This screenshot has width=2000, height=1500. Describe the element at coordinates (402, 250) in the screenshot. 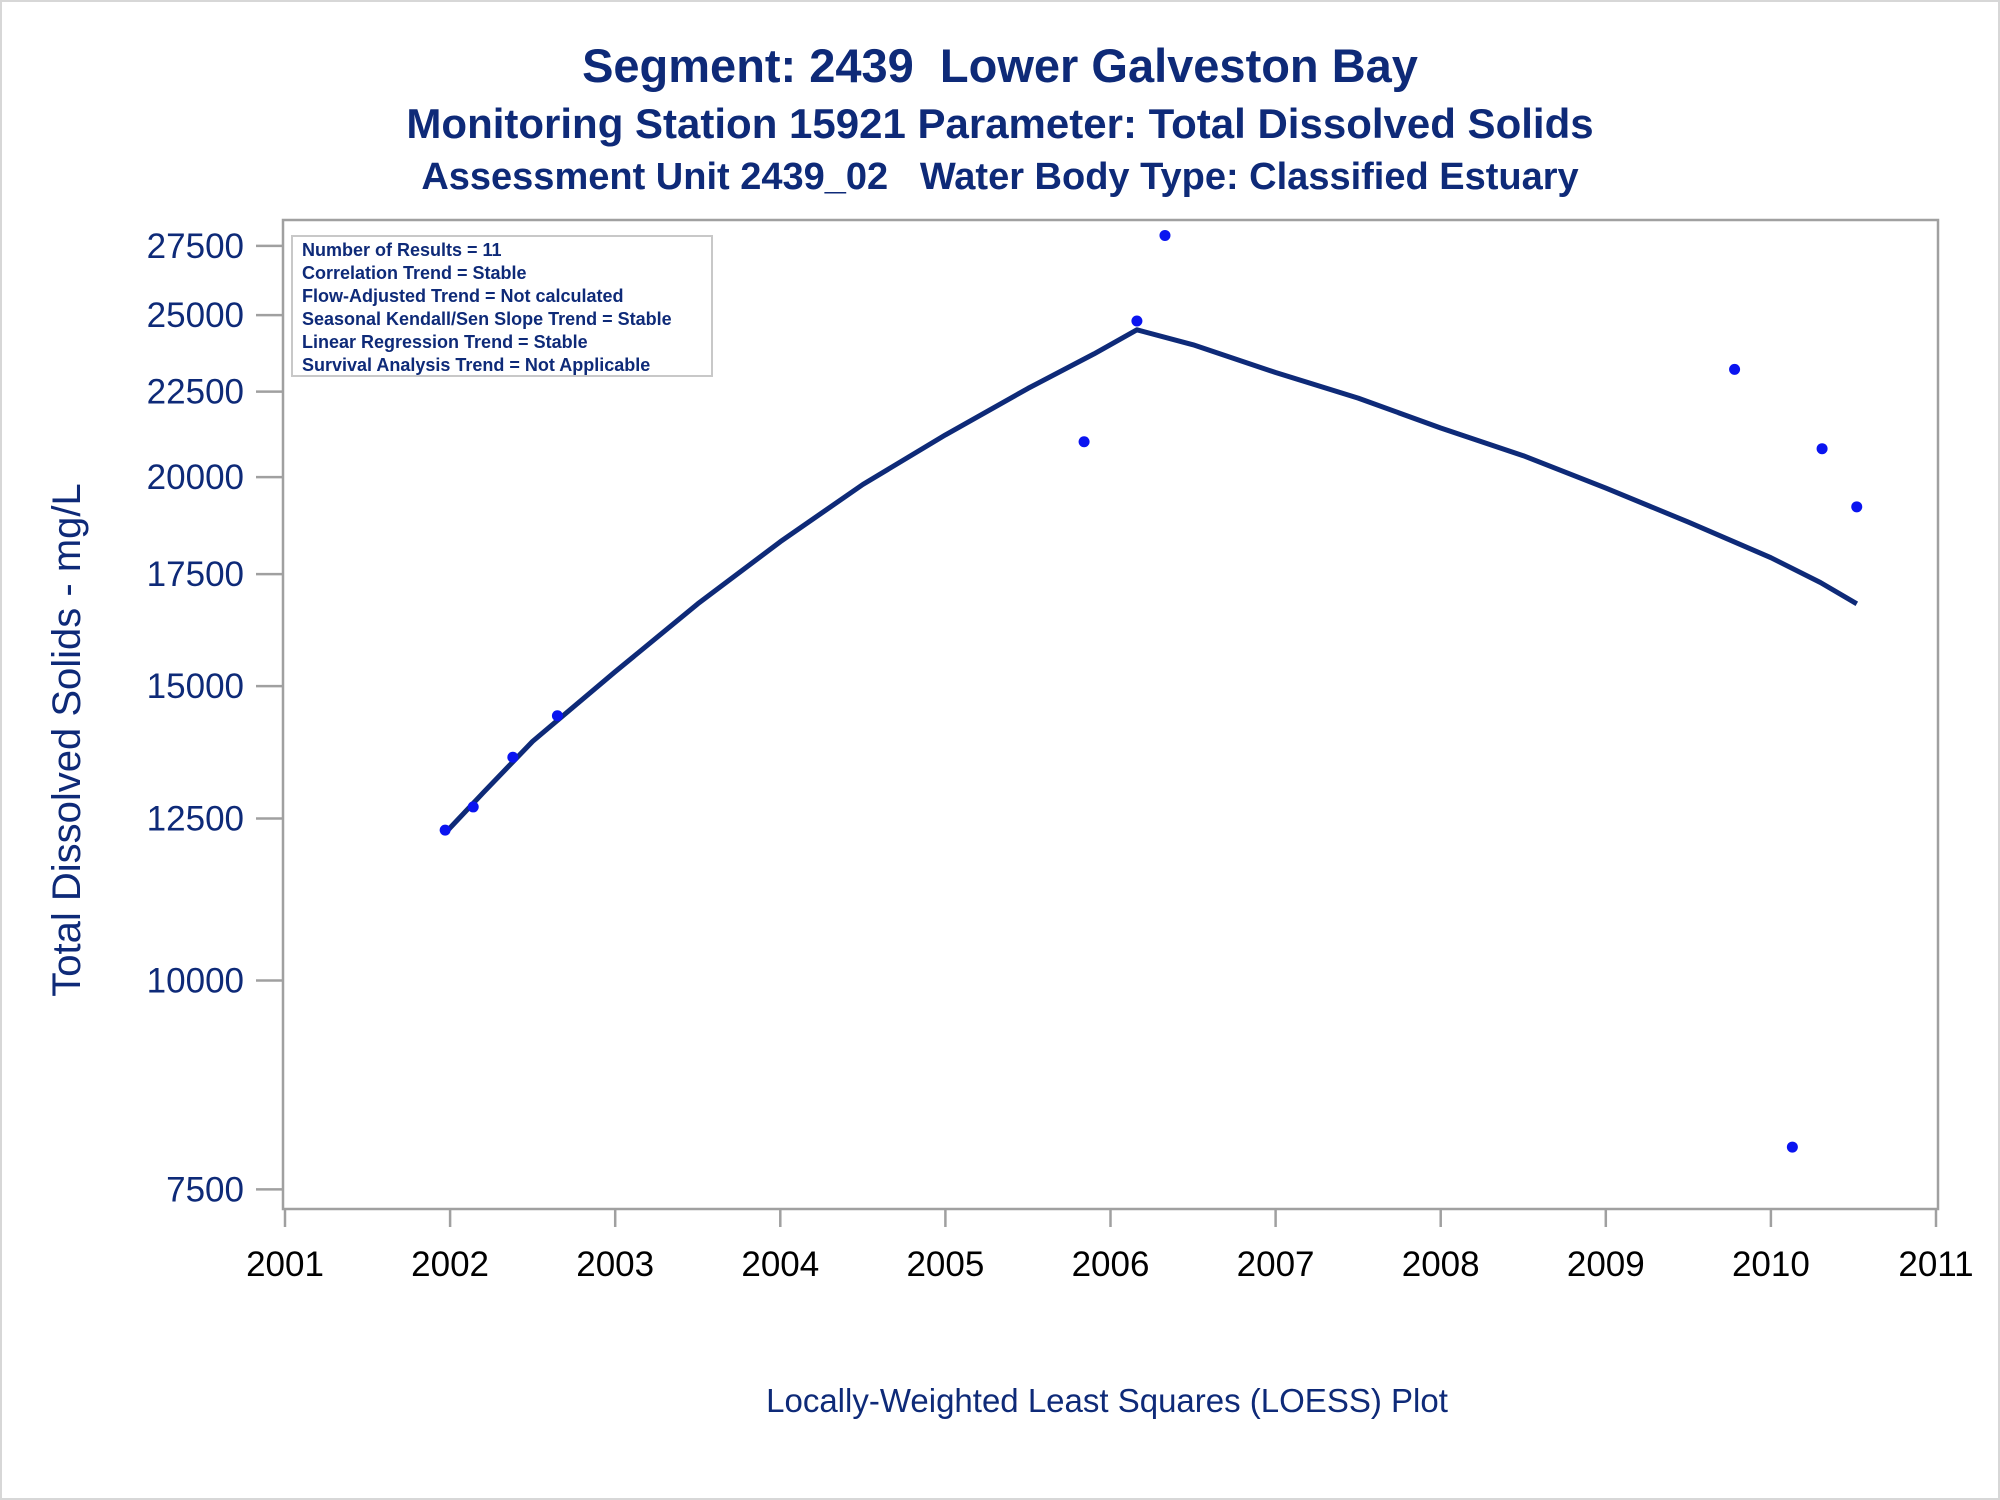

I see `inset-line: Number of Results = 11` at that location.